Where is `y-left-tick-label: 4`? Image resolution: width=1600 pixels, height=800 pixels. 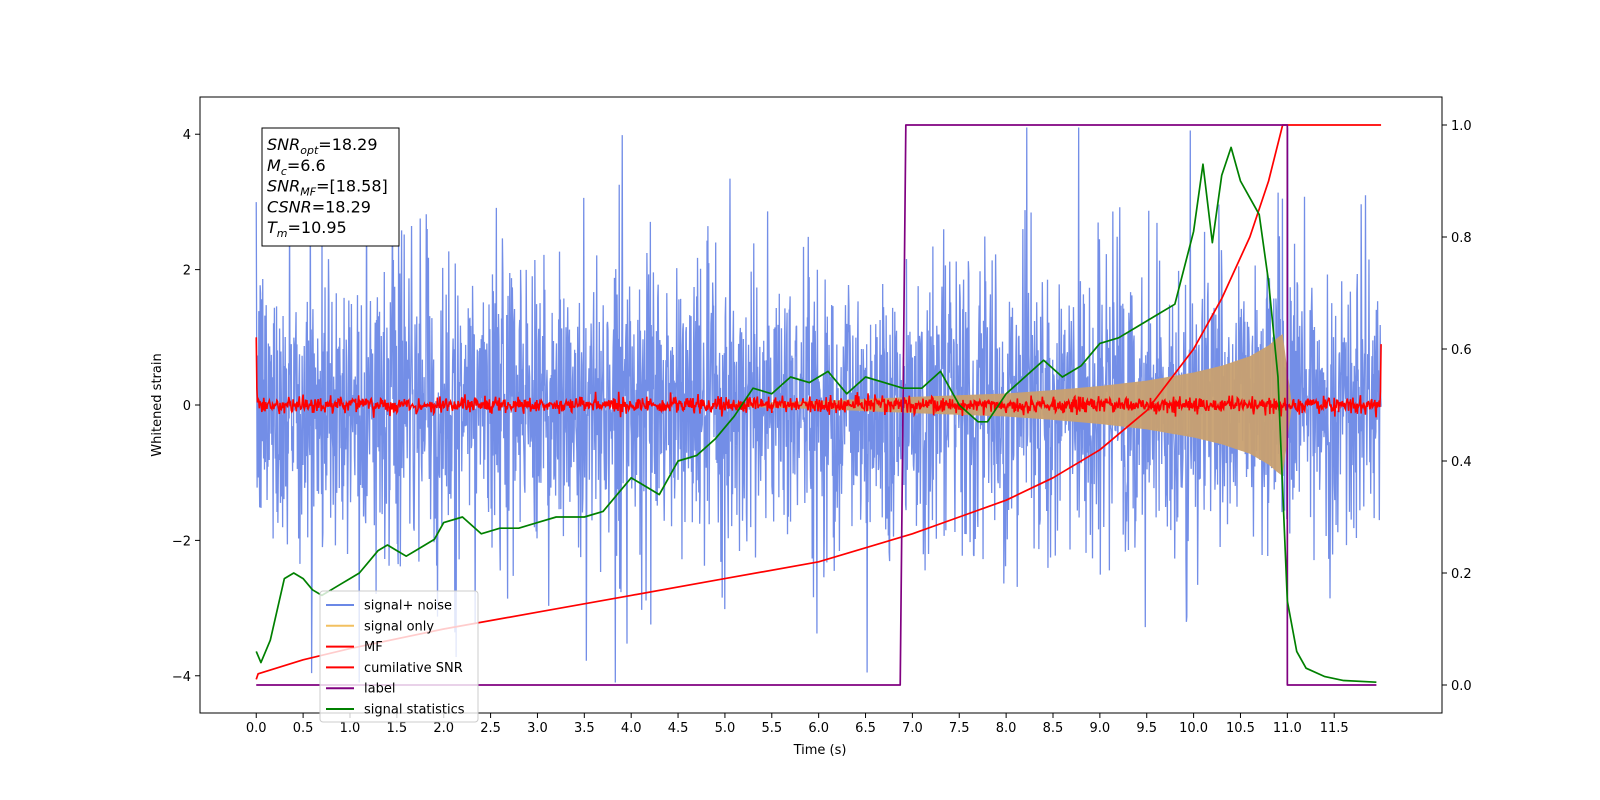
y-left-tick-label: 4 is located at coordinates (187, 135).